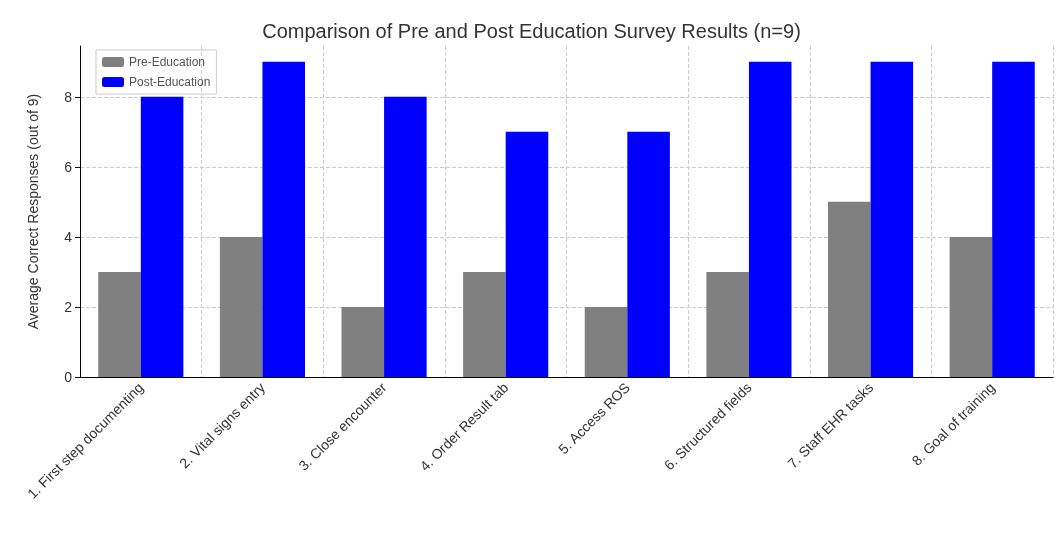 This screenshot has height=535, width=1063. I want to click on chart-title: Comparison of Pre and Post Education Survey Results (n=9), so click(531, 31).